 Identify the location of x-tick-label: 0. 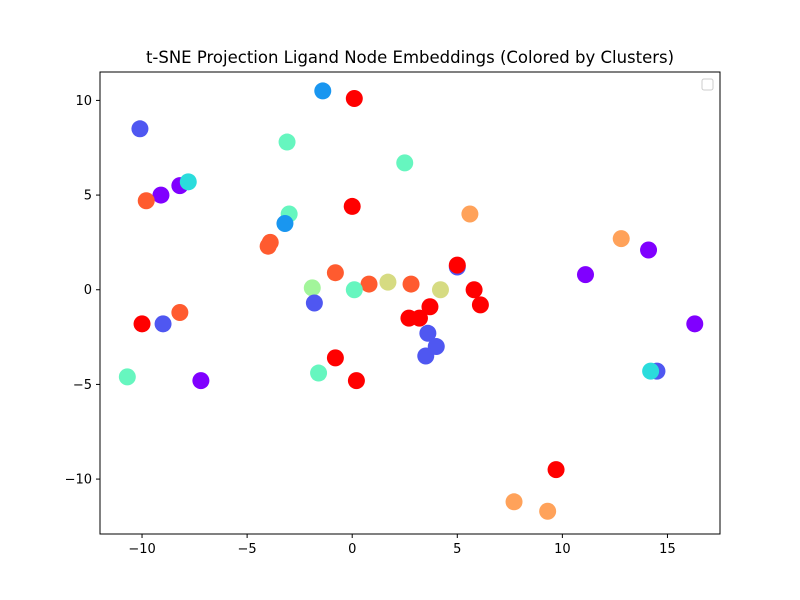
(352, 549).